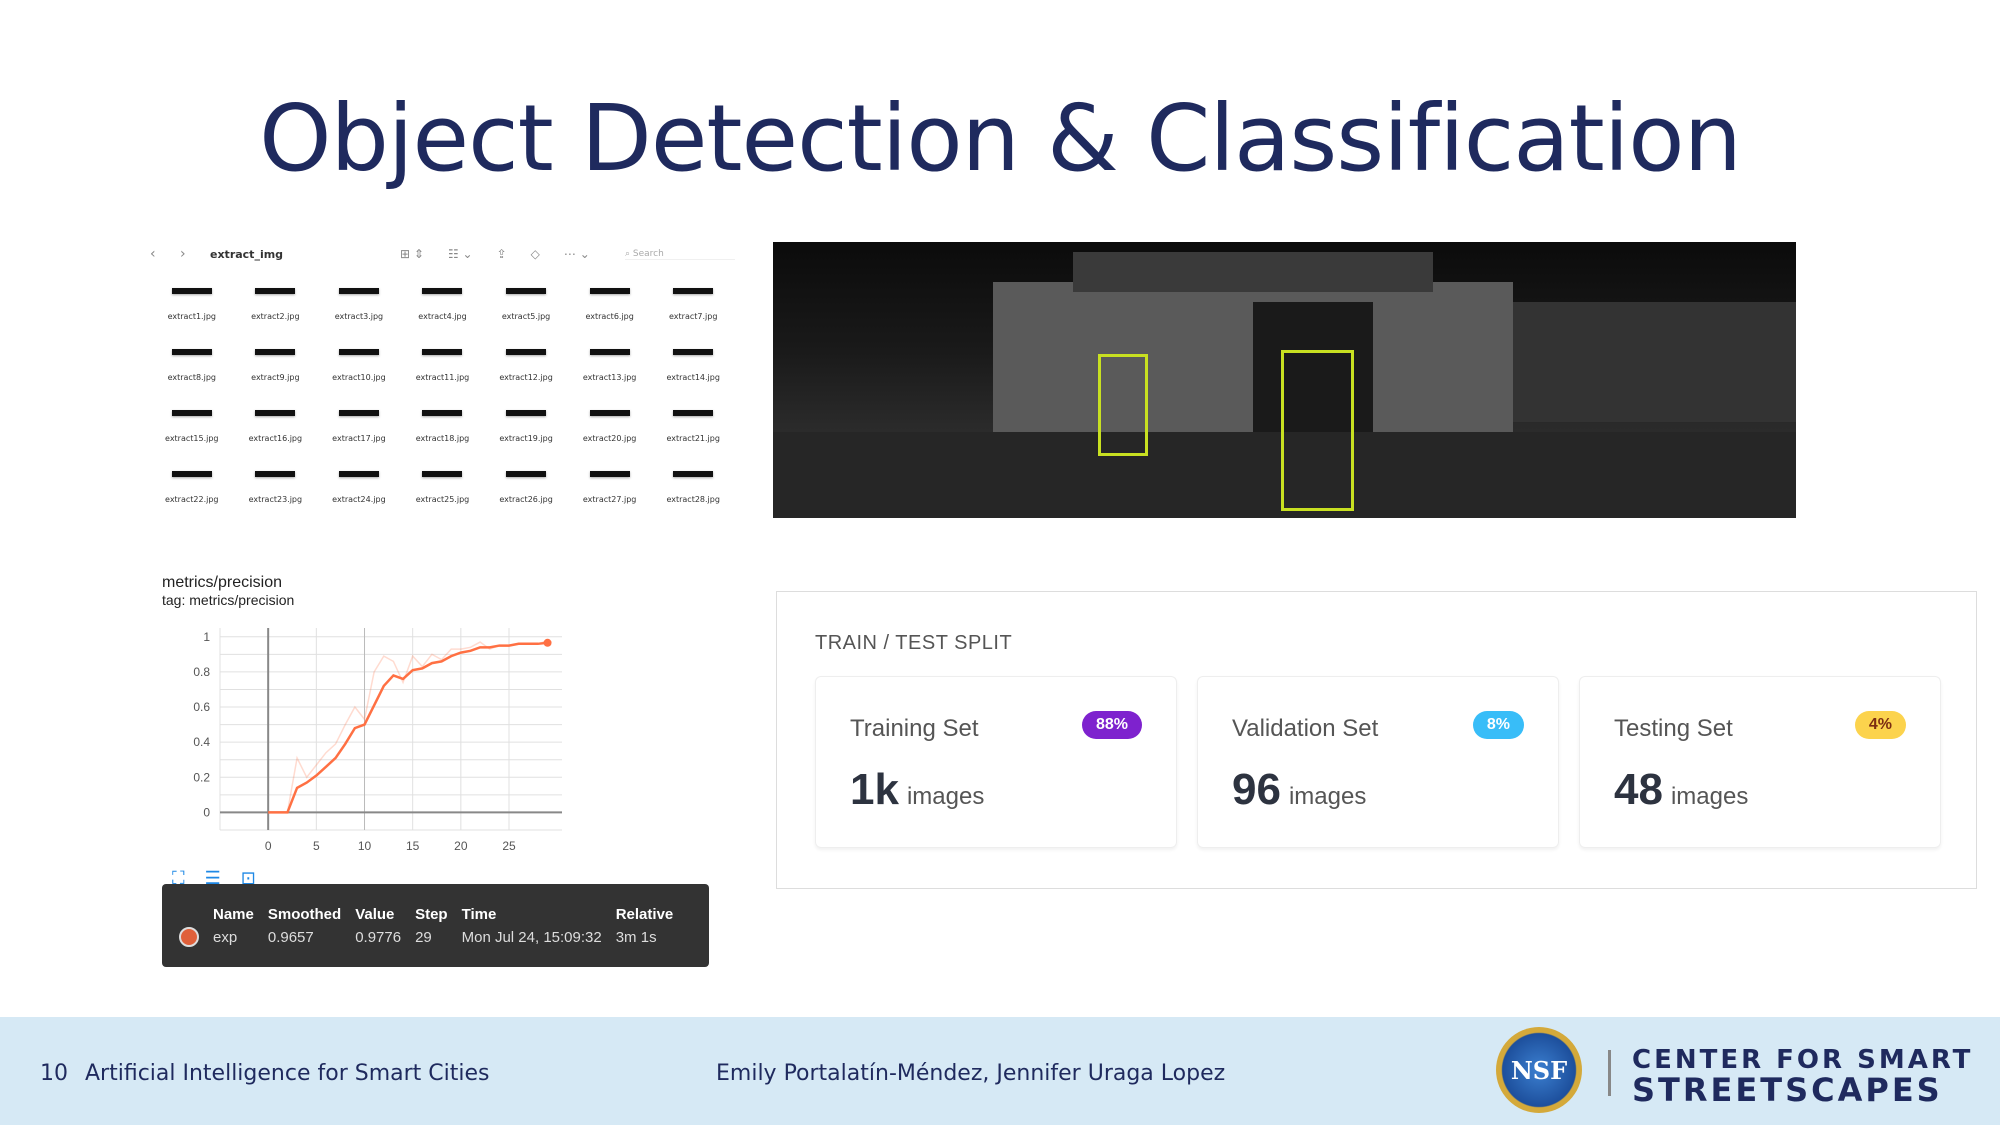 This screenshot has height=1125, width=2000. I want to click on fit-domain-icon: ⊡, so click(248, 878).